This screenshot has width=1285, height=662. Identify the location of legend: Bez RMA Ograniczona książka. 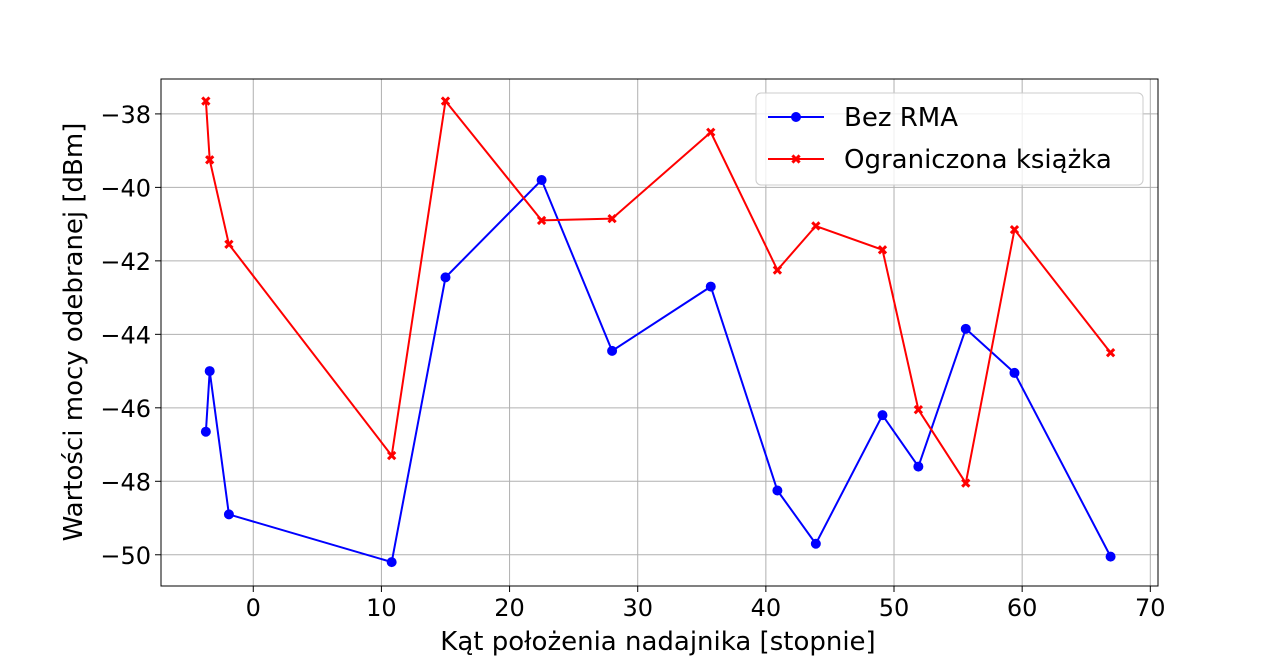
(949, 139).